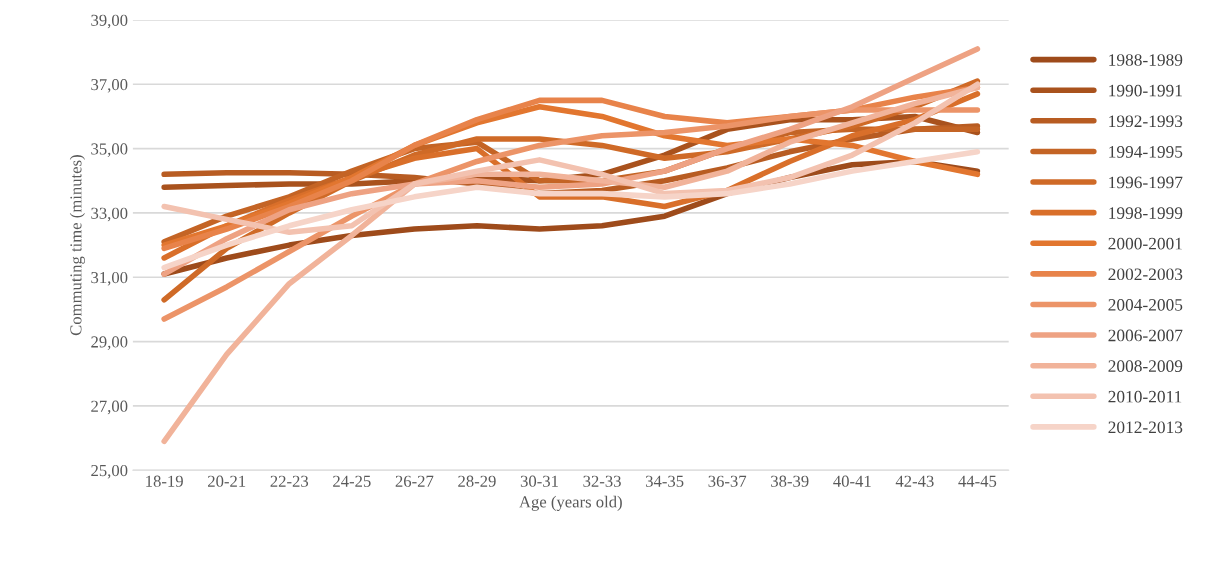 The width and height of the screenshot is (1208, 570). What do you see at coordinates (227, 481) in the screenshot?
I see `x-tick-label: 20-21` at bounding box center [227, 481].